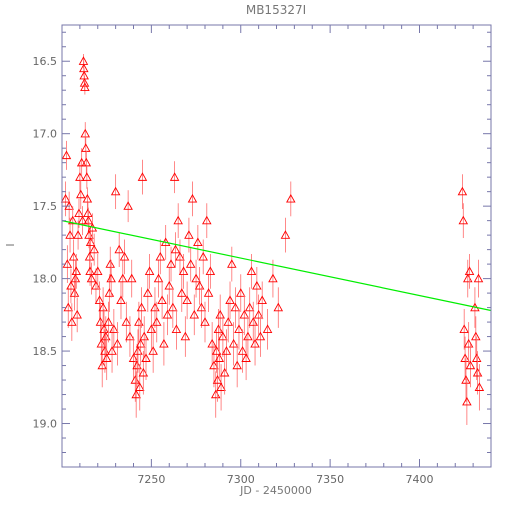 The height and width of the screenshot is (510, 510). I want to click on y-tick-label: 18.5, so click(45, 351).